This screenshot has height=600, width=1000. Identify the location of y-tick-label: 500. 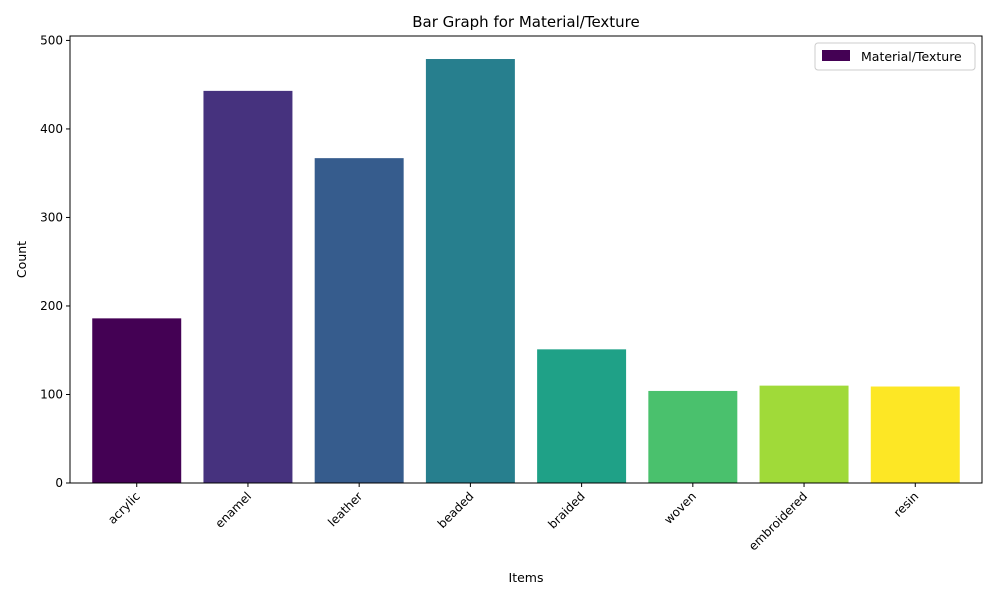
(51, 40).